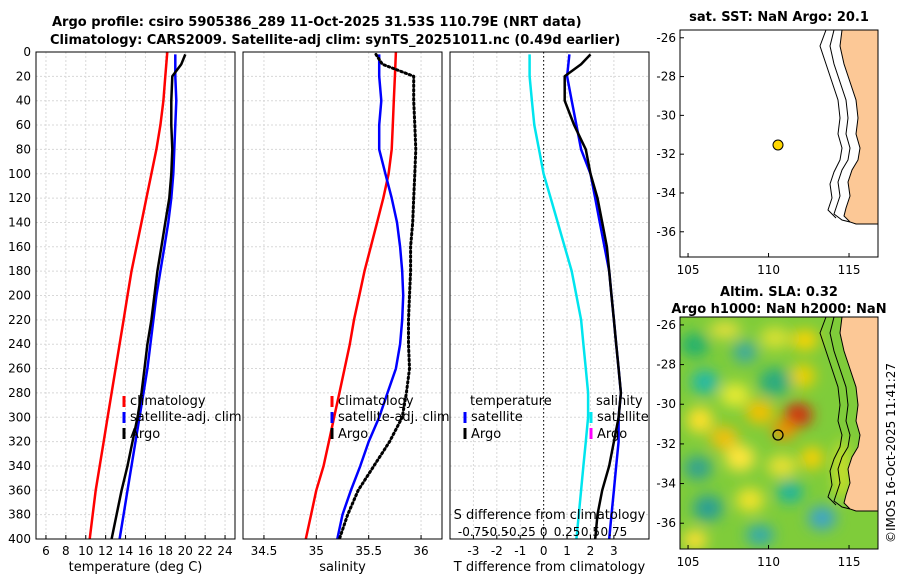 This screenshot has height=580, width=900. Describe the element at coordinates (23, 76) in the screenshot. I see `y-tick-label: 20` at that location.